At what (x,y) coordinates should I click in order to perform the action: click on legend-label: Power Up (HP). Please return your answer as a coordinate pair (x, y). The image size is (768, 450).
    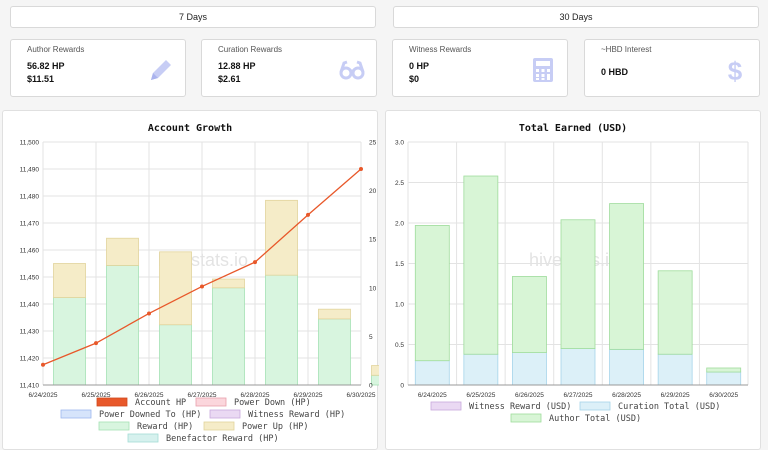
    Looking at the image, I should click on (275, 427).